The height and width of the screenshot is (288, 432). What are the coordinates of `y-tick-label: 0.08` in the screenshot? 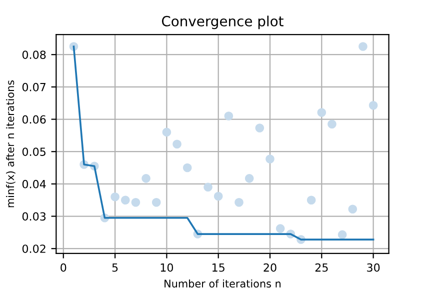 It's located at (34, 54).